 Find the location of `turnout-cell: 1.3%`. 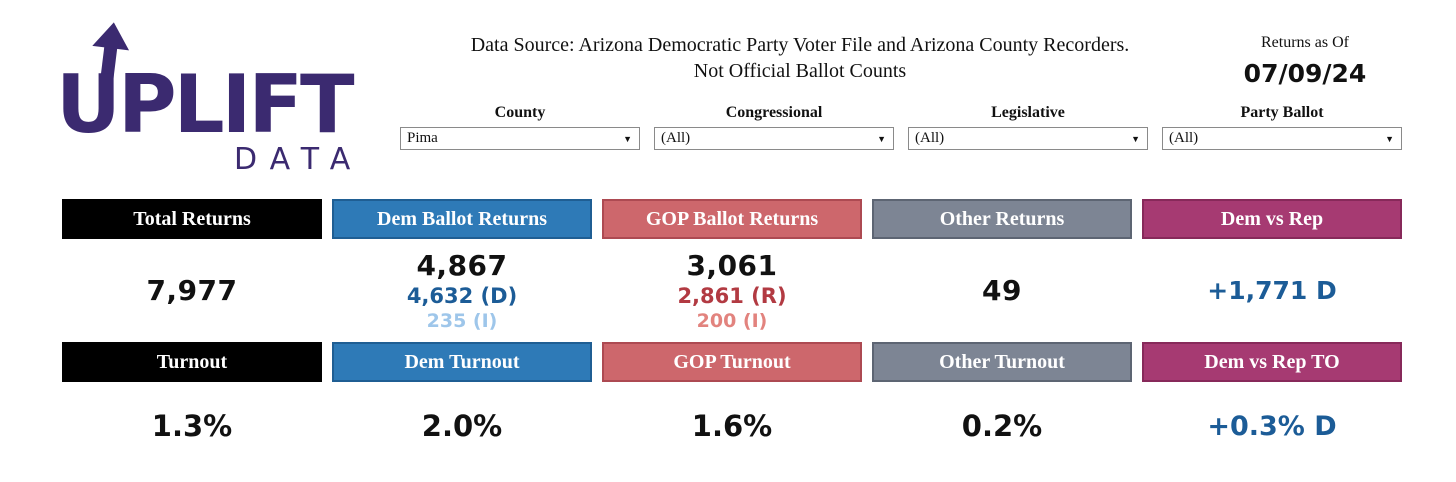

turnout-cell: 1.3% is located at coordinates (192, 426).